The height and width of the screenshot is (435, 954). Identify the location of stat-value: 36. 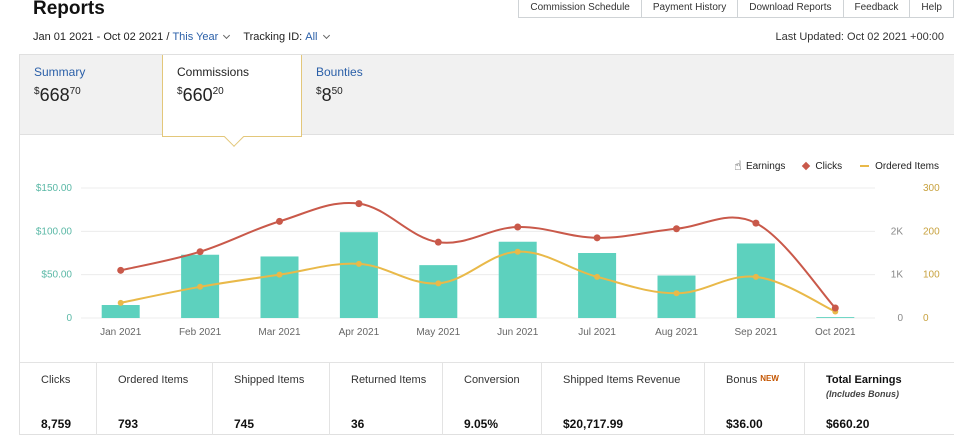
(358, 424).